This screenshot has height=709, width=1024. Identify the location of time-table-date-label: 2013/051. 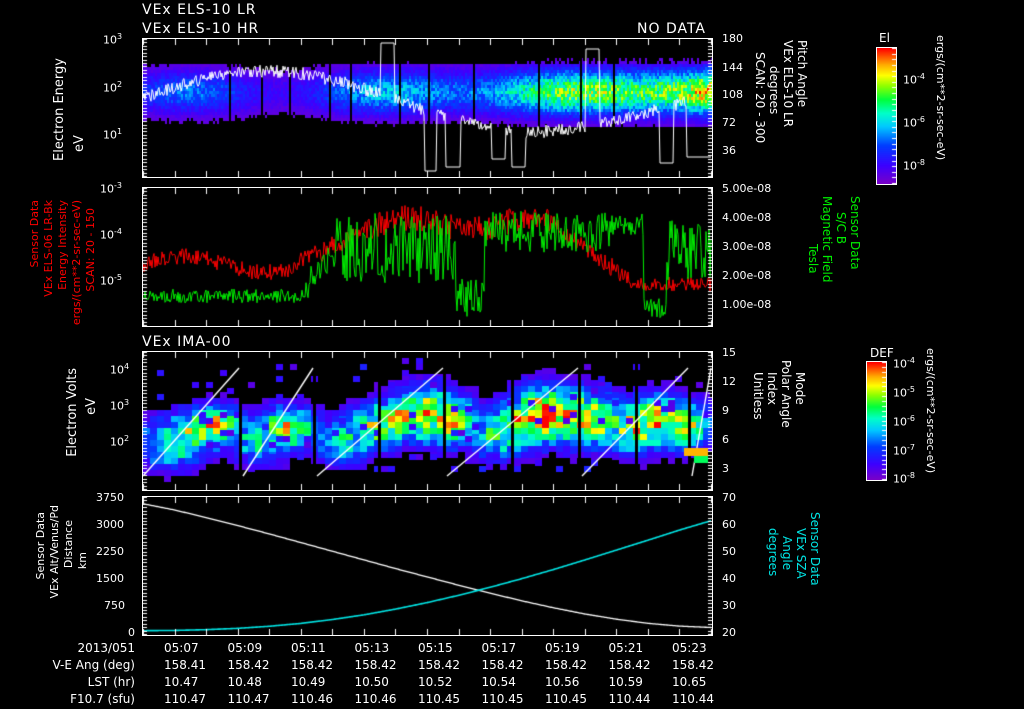
(106, 648).